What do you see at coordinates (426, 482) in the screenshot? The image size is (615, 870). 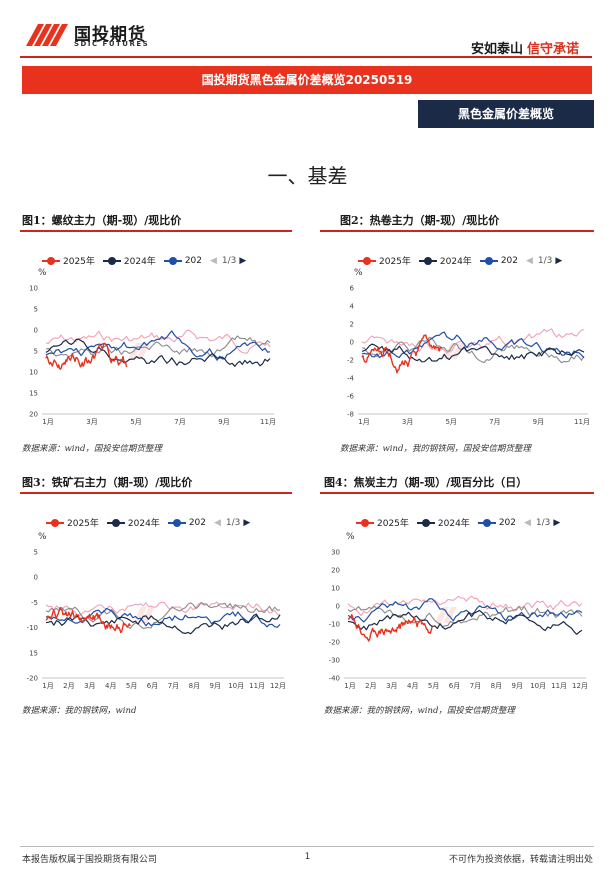 I see `figure-4-title: 图4：焦炭主力（期-现）/现百分比（日）` at bounding box center [426, 482].